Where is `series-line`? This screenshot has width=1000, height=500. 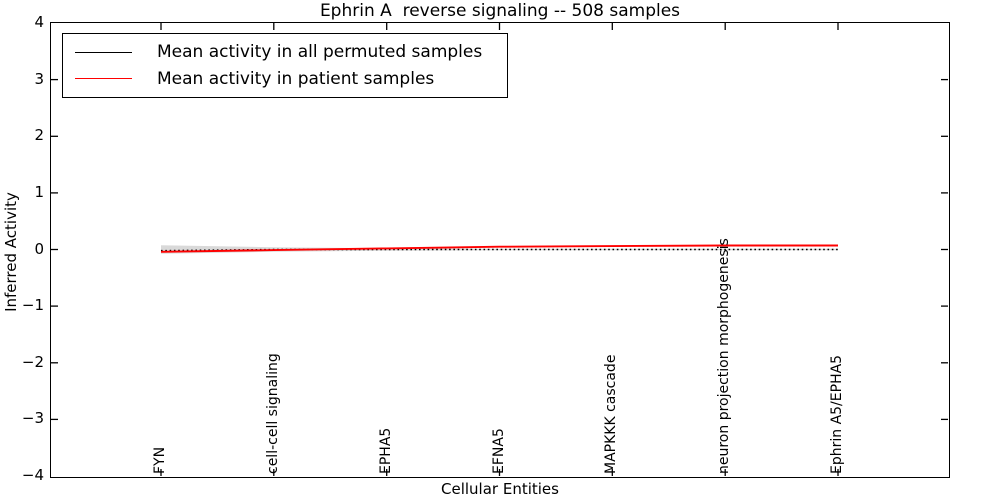 series-line is located at coordinates (499, 248).